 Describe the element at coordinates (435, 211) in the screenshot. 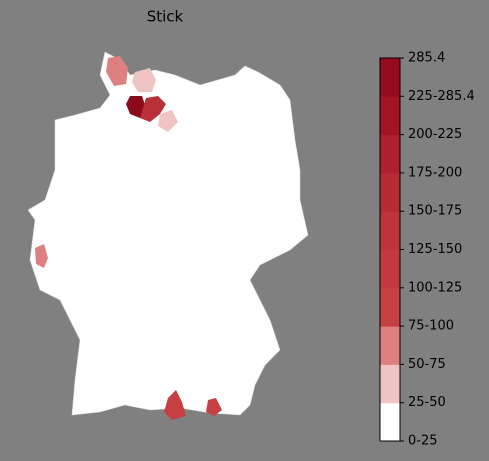

I see `colorbar-label: 150-175` at that location.